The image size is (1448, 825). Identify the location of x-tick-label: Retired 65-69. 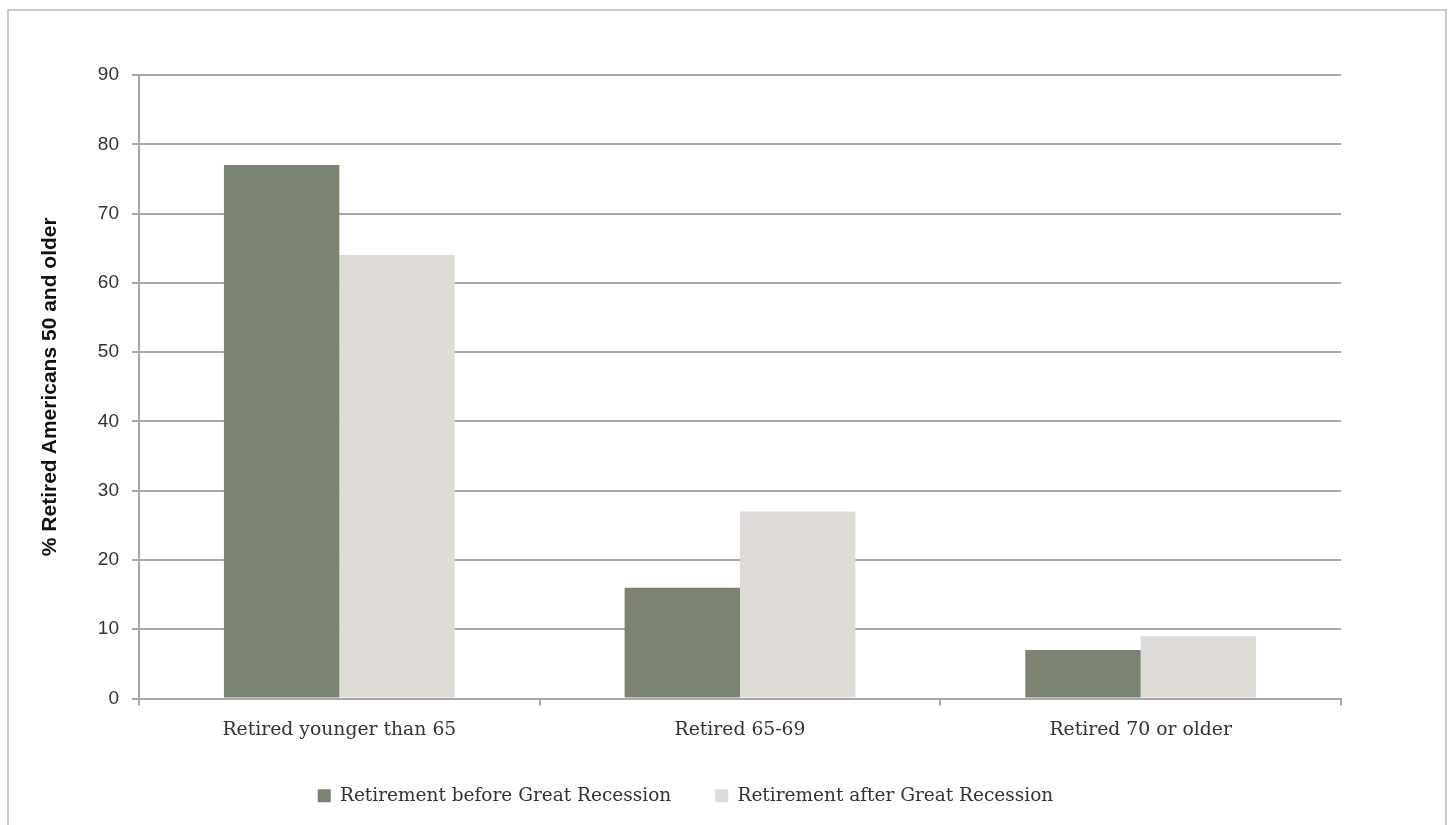
(740, 728).